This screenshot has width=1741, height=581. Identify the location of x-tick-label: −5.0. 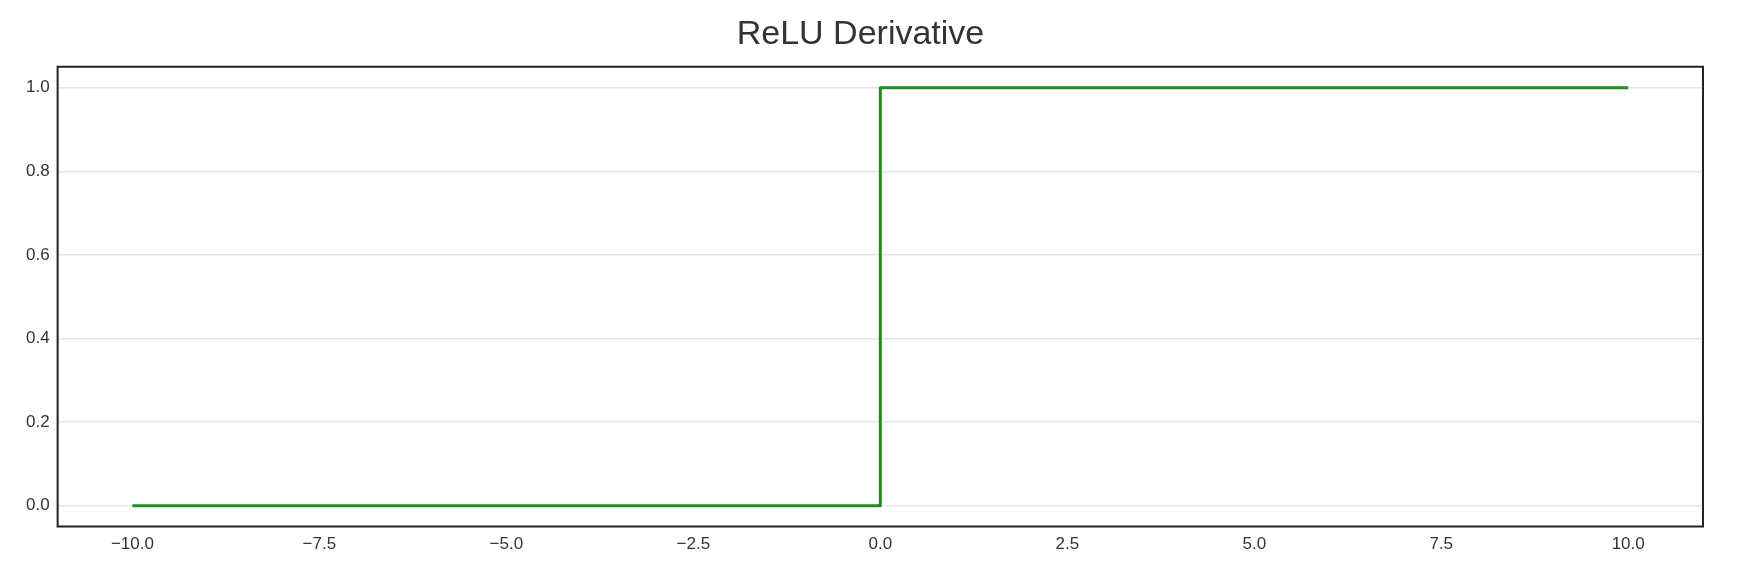
(506, 544).